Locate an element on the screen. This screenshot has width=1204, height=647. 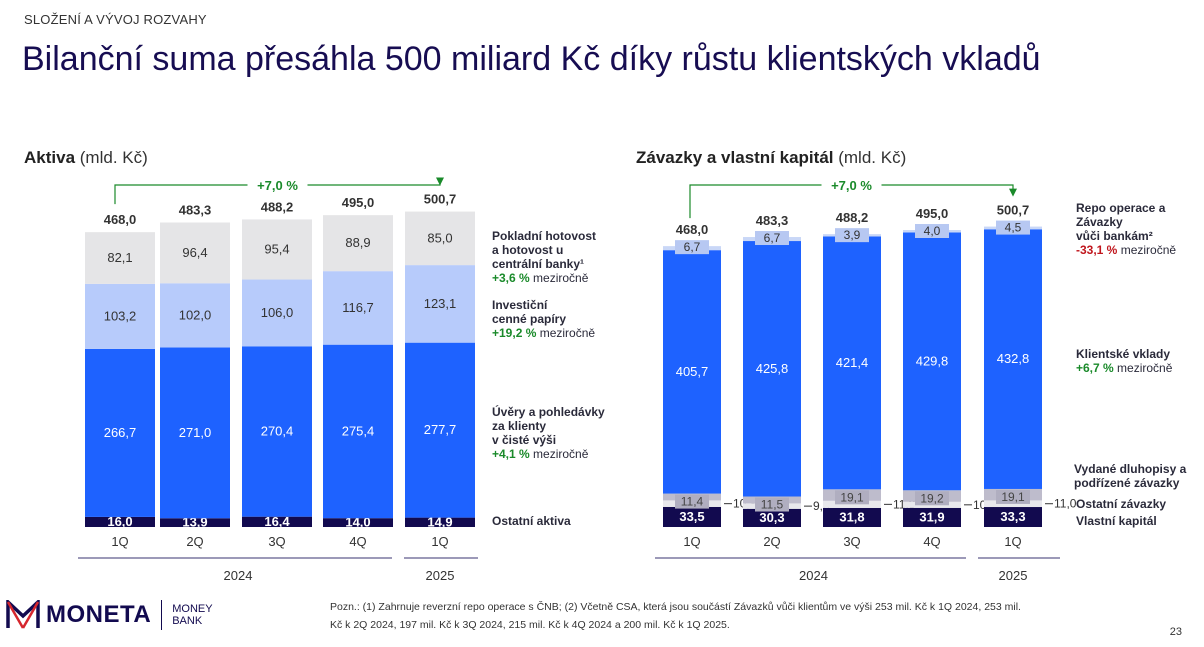
legend-yoy: +19,2 % is located at coordinates (514, 333).